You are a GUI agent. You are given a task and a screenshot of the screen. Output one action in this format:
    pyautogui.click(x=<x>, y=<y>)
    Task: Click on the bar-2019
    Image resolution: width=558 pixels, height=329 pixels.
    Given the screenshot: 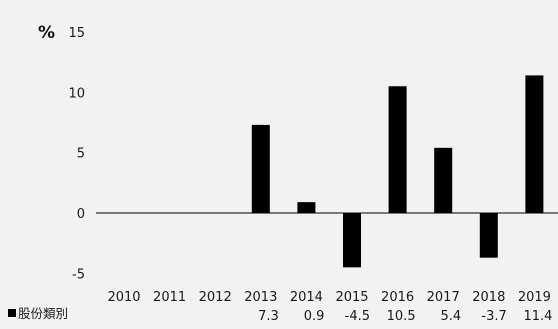 What is the action you would take?
    pyautogui.click(x=534, y=144)
    